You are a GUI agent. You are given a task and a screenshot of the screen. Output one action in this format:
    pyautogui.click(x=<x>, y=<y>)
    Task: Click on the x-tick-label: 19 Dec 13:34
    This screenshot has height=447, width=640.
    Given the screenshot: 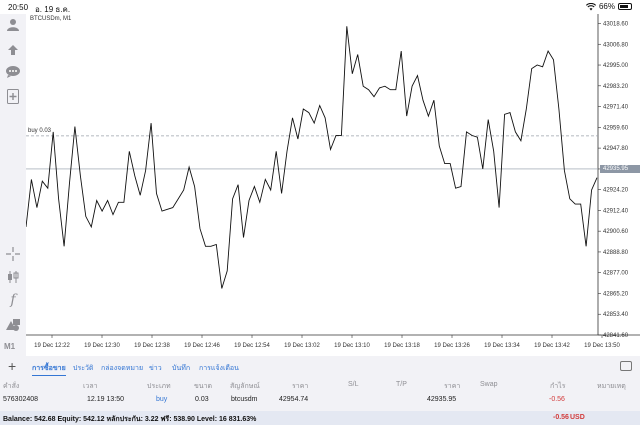 What is the action you would take?
    pyautogui.click(x=502, y=346)
    